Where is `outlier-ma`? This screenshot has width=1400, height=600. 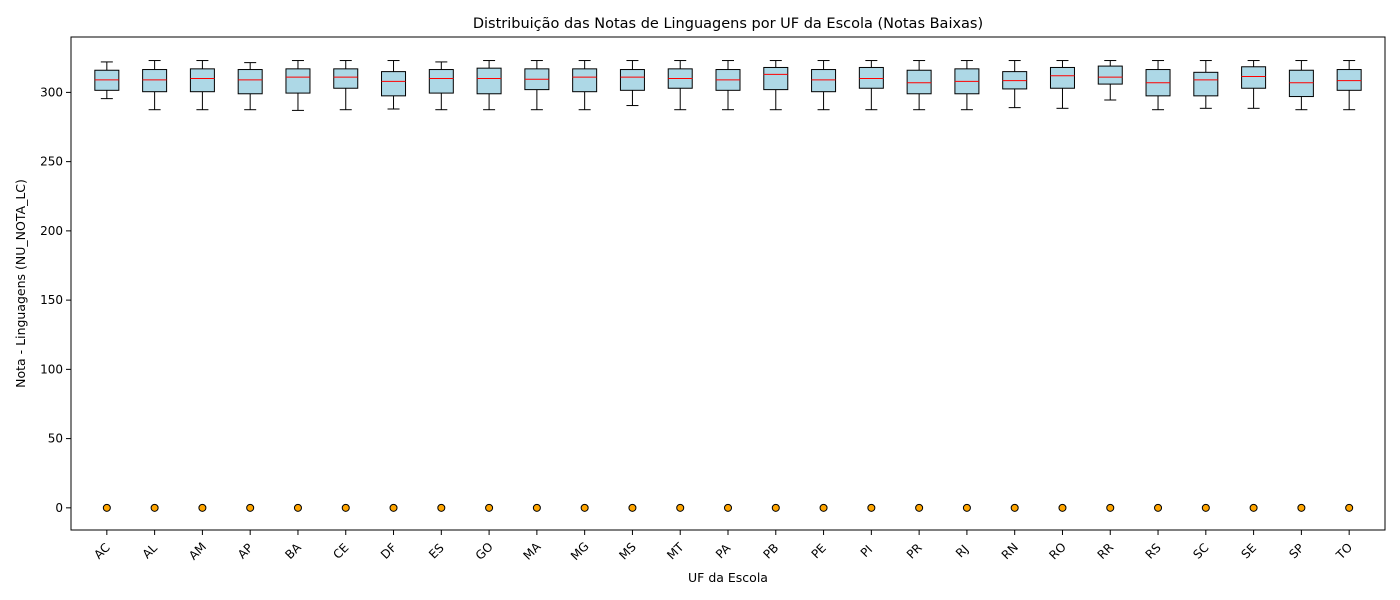 outlier-ma is located at coordinates (536, 507).